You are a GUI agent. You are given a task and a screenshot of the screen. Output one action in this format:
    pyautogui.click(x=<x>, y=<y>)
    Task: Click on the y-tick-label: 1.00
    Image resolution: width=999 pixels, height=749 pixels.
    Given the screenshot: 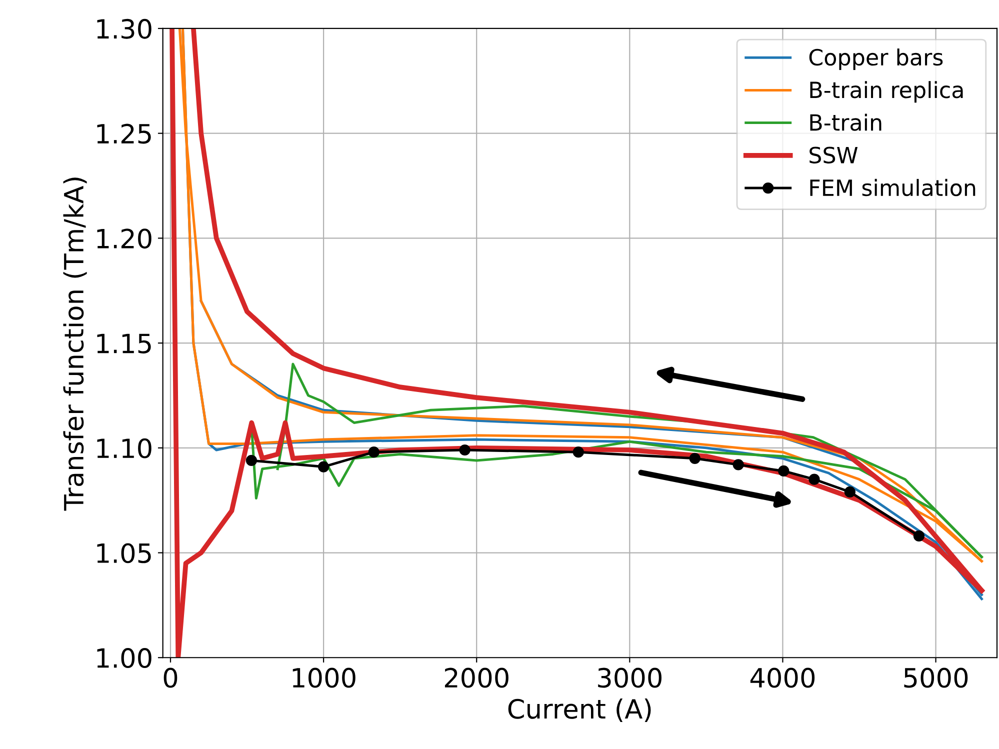 What is the action you would take?
    pyautogui.click(x=124, y=658)
    